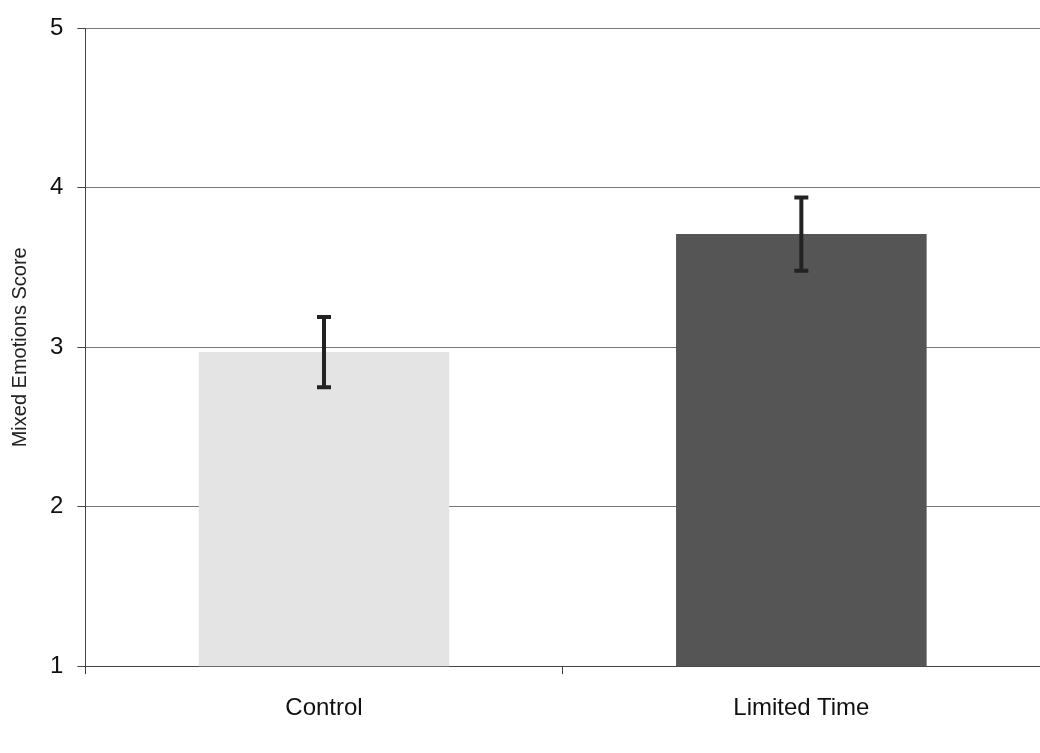 The image size is (1040, 753). Describe the element at coordinates (324, 707) in the screenshot. I see `x-tick-label: Control` at that location.